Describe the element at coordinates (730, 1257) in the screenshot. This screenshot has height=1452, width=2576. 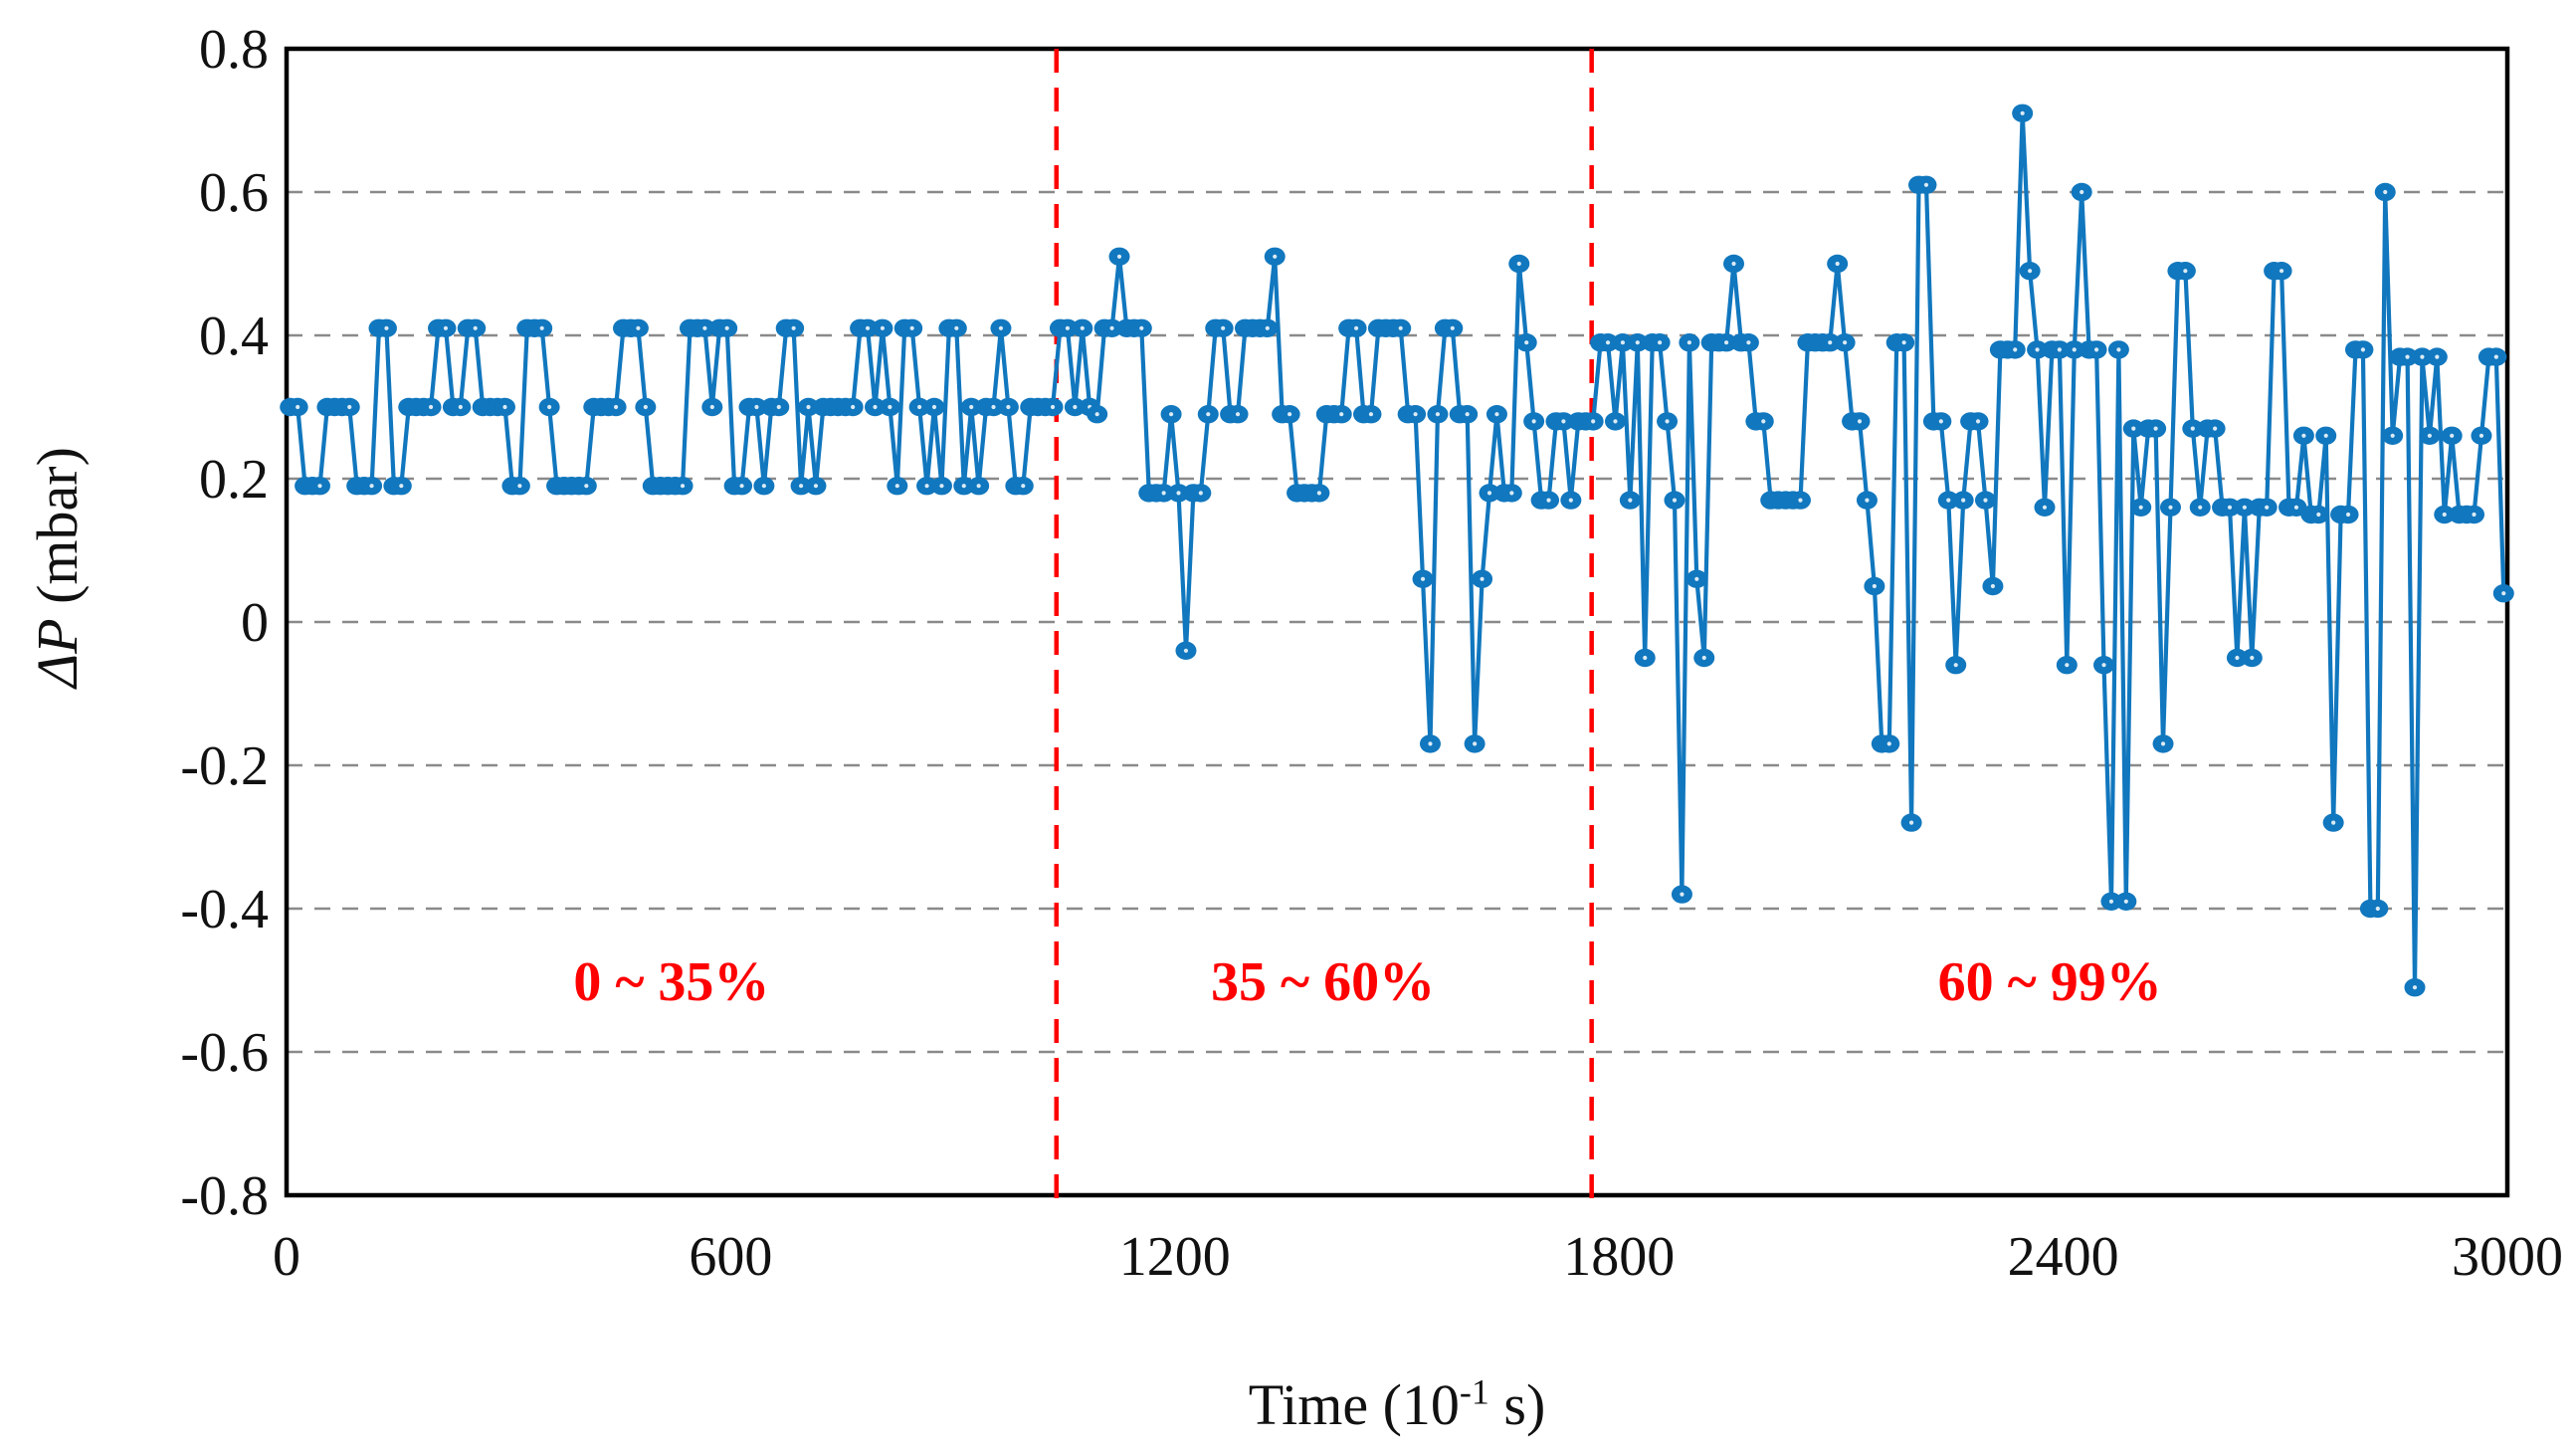
I see `x-tick-label: 600` at that location.